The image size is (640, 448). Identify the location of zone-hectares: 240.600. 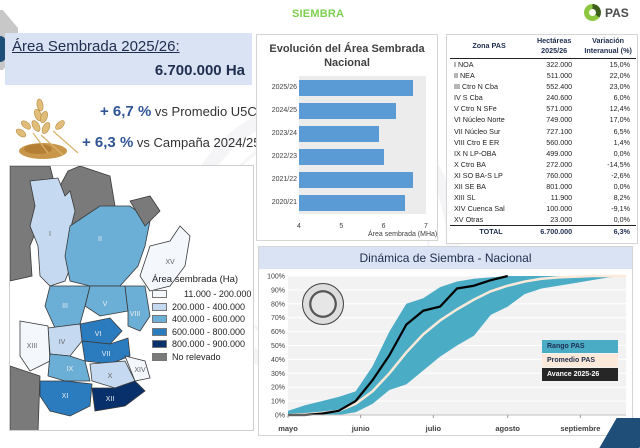
(559, 98).